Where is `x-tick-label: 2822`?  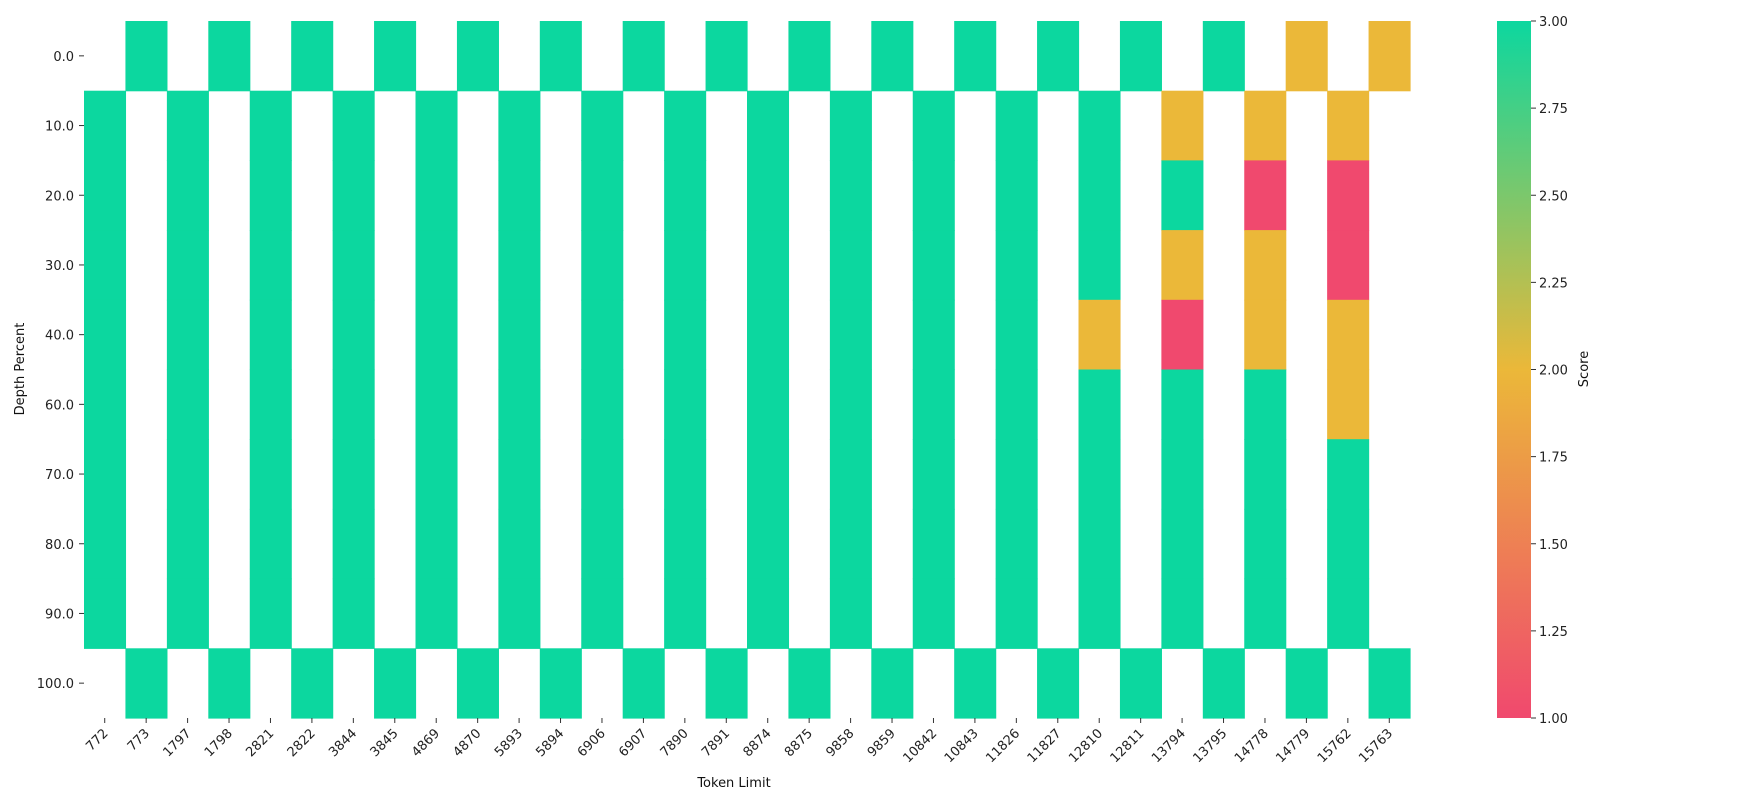
x-tick-label: 2822 is located at coordinates (302, 743).